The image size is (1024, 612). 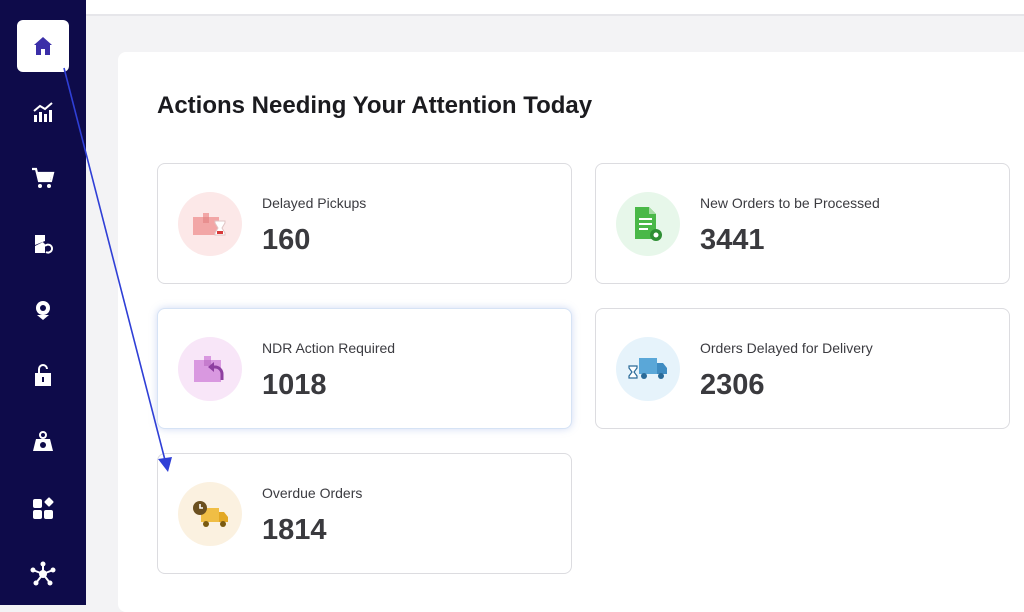 I want to click on sidebar-item-apps, so click(x=43, y=508).